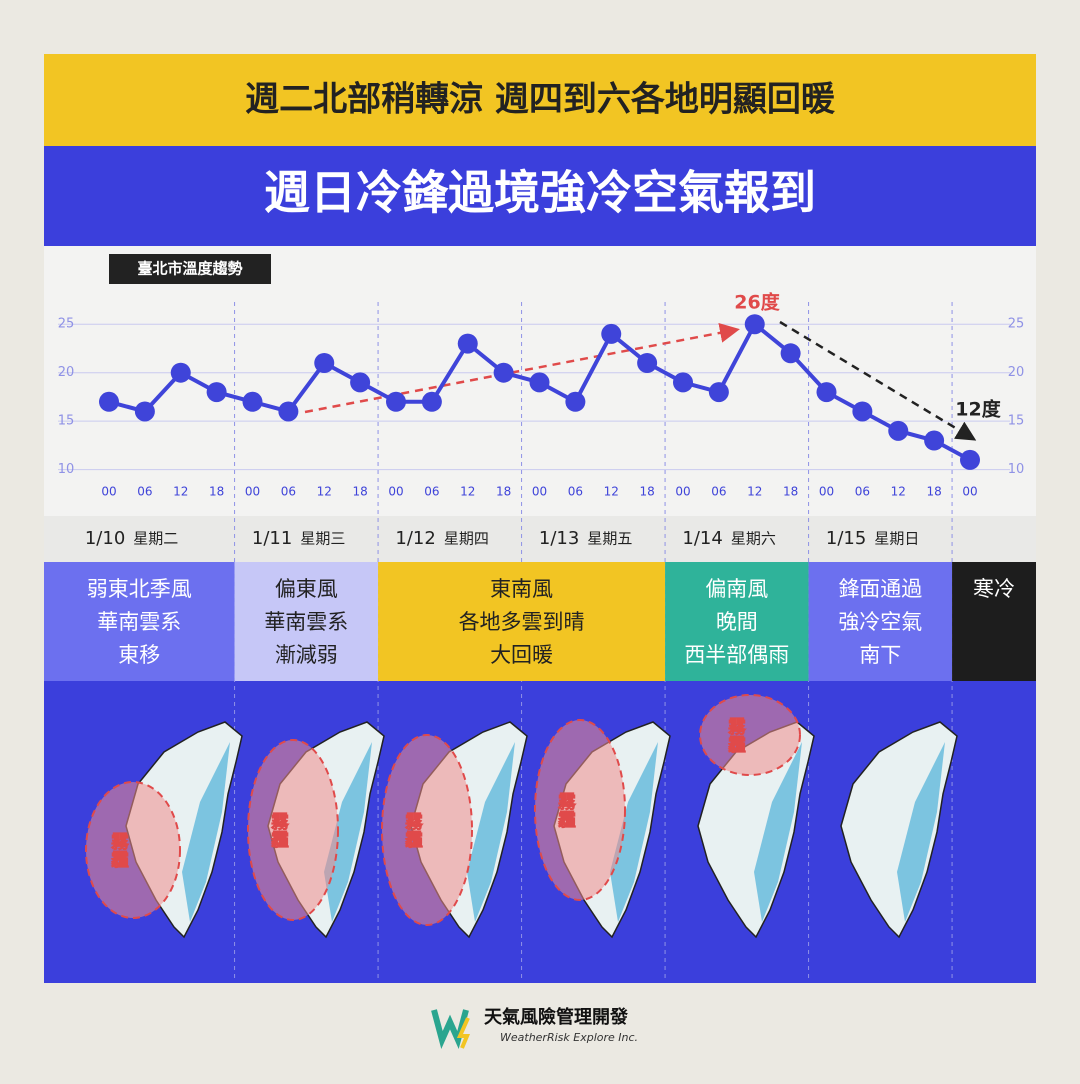 Image resolution: width=1080 pixels, height=1084 pixels. What do you see at coordinates (1016, 372) in the screenshot?
I see `y-tick-label-right: 20` at bounding box center [1016, 372].